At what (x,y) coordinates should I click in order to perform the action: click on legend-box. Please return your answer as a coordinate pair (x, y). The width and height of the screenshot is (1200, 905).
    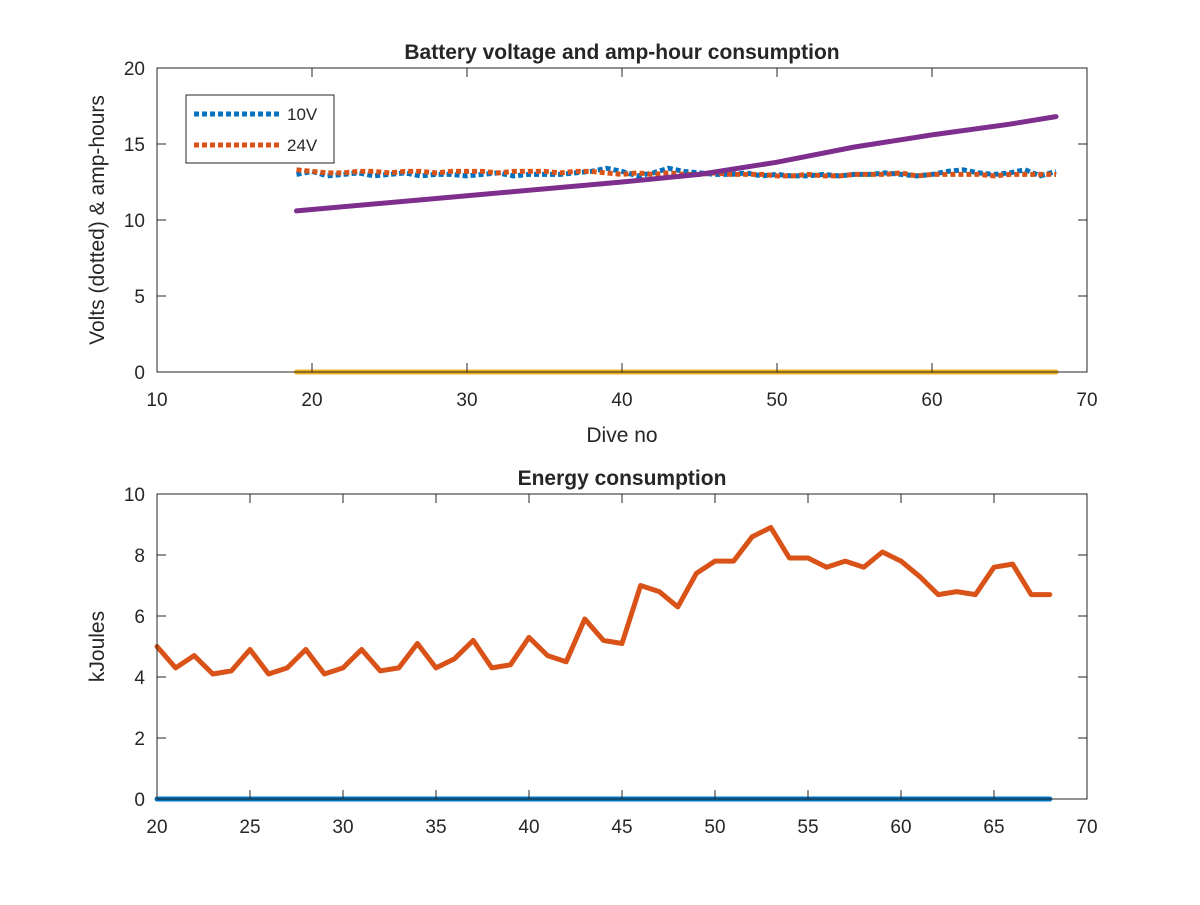
    Looking at the image, I should click on (260, 129).